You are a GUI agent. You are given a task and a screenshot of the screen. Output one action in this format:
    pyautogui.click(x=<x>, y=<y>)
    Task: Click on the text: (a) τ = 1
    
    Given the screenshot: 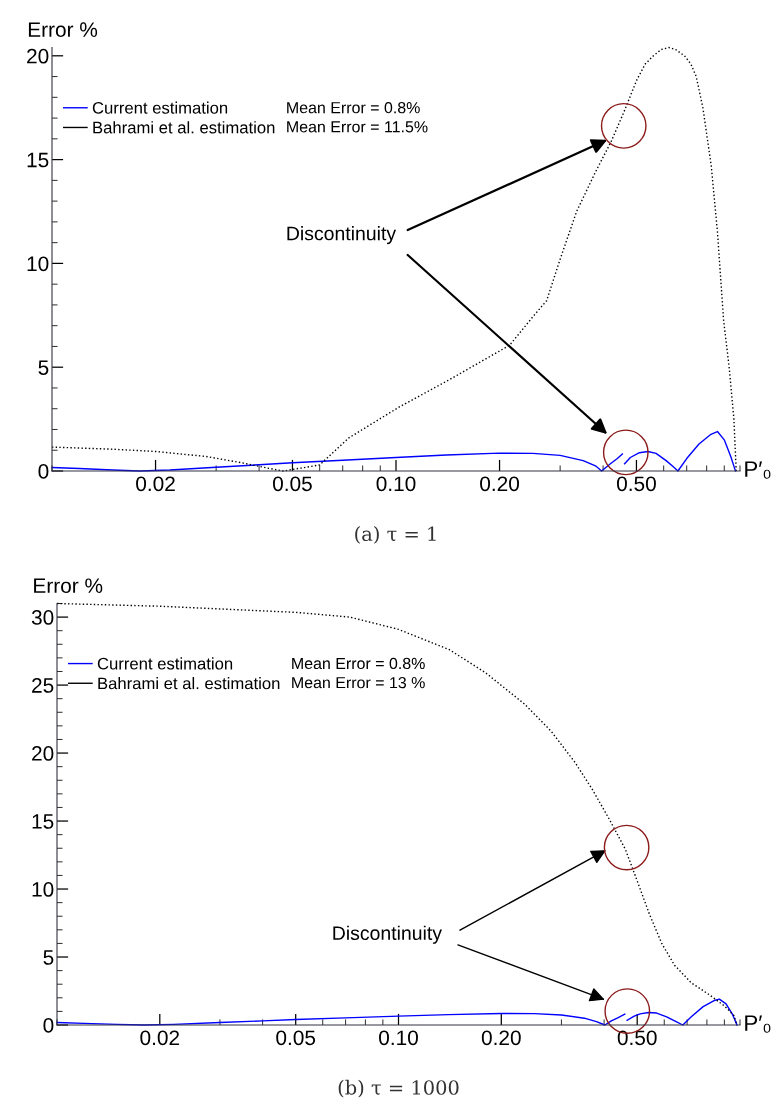 What is the action you would take?
    pyautogui.click(x=395, y=535)
    